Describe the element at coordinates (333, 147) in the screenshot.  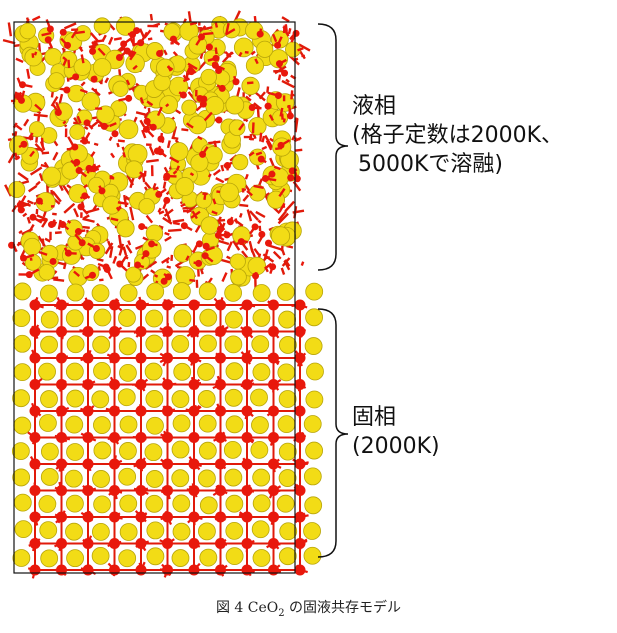
I see `liquid-phase-bracket` at that location.